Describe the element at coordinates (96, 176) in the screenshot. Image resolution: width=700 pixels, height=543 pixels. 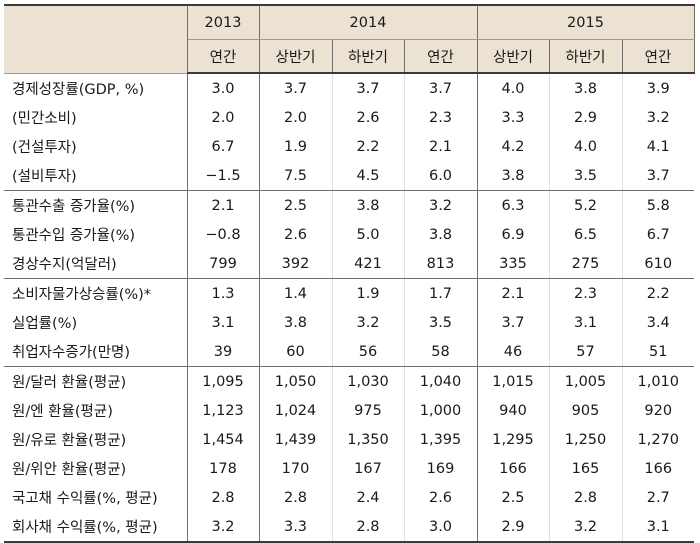
I see `row-label: (설비투자)` at that location.